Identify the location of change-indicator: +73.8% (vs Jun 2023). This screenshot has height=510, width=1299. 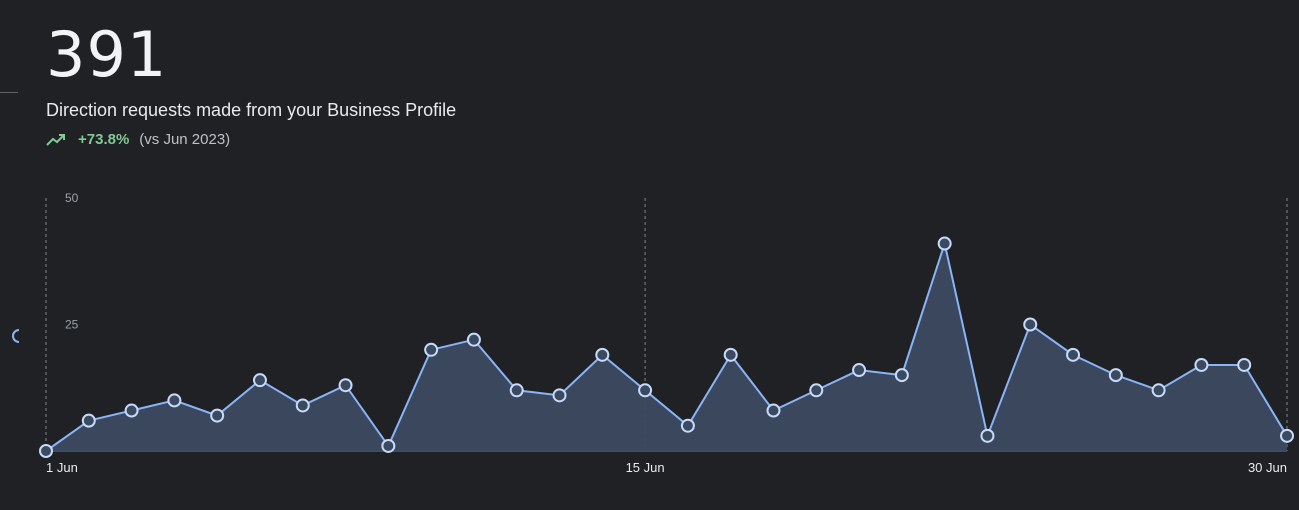
(138, 139).